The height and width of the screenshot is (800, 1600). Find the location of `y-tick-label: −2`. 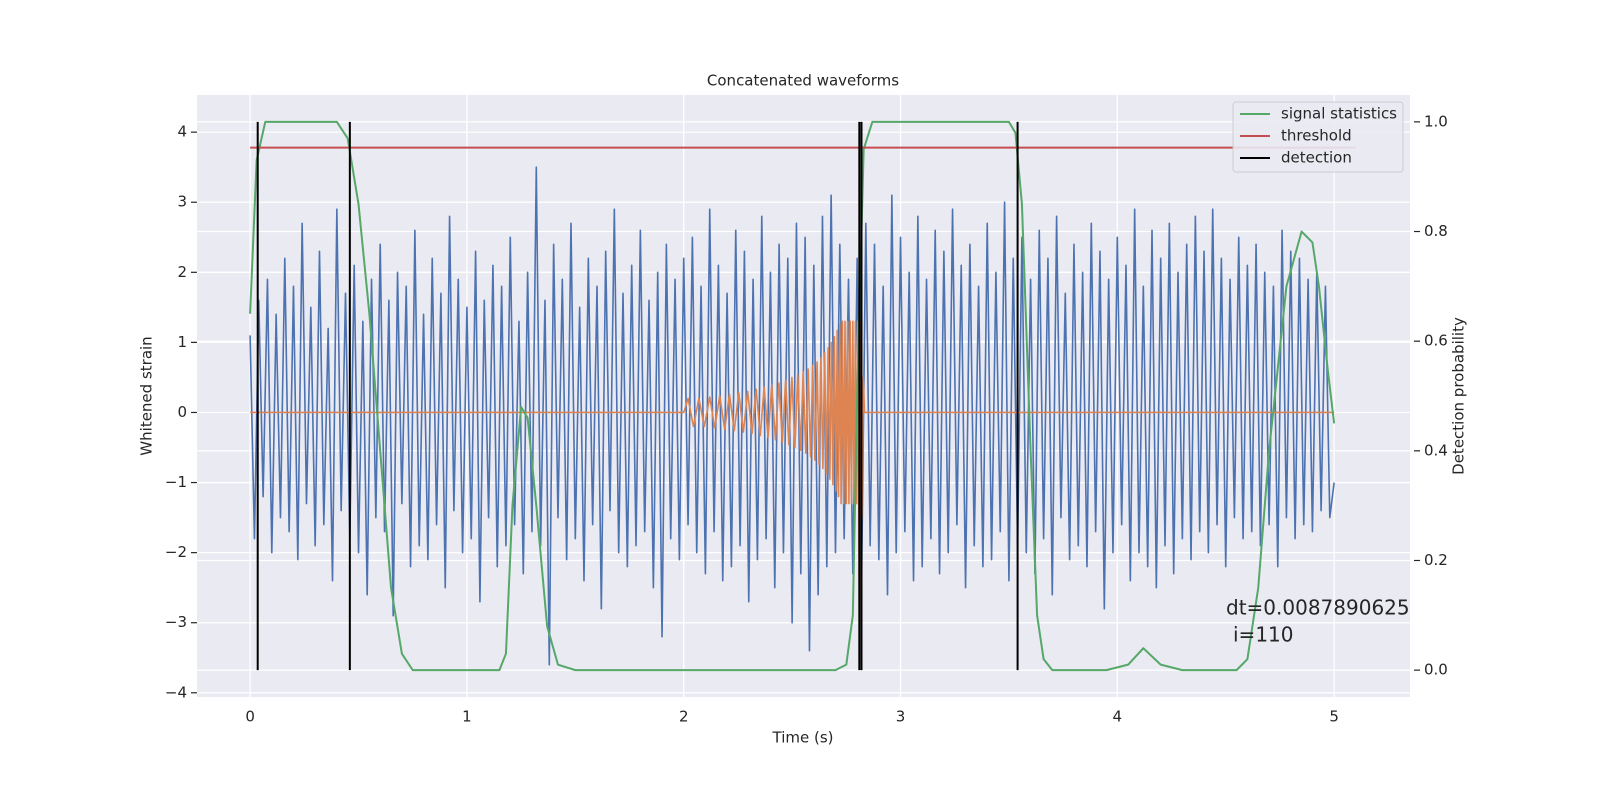

y-tick-label: −2 is located at coordinates (176, 552).